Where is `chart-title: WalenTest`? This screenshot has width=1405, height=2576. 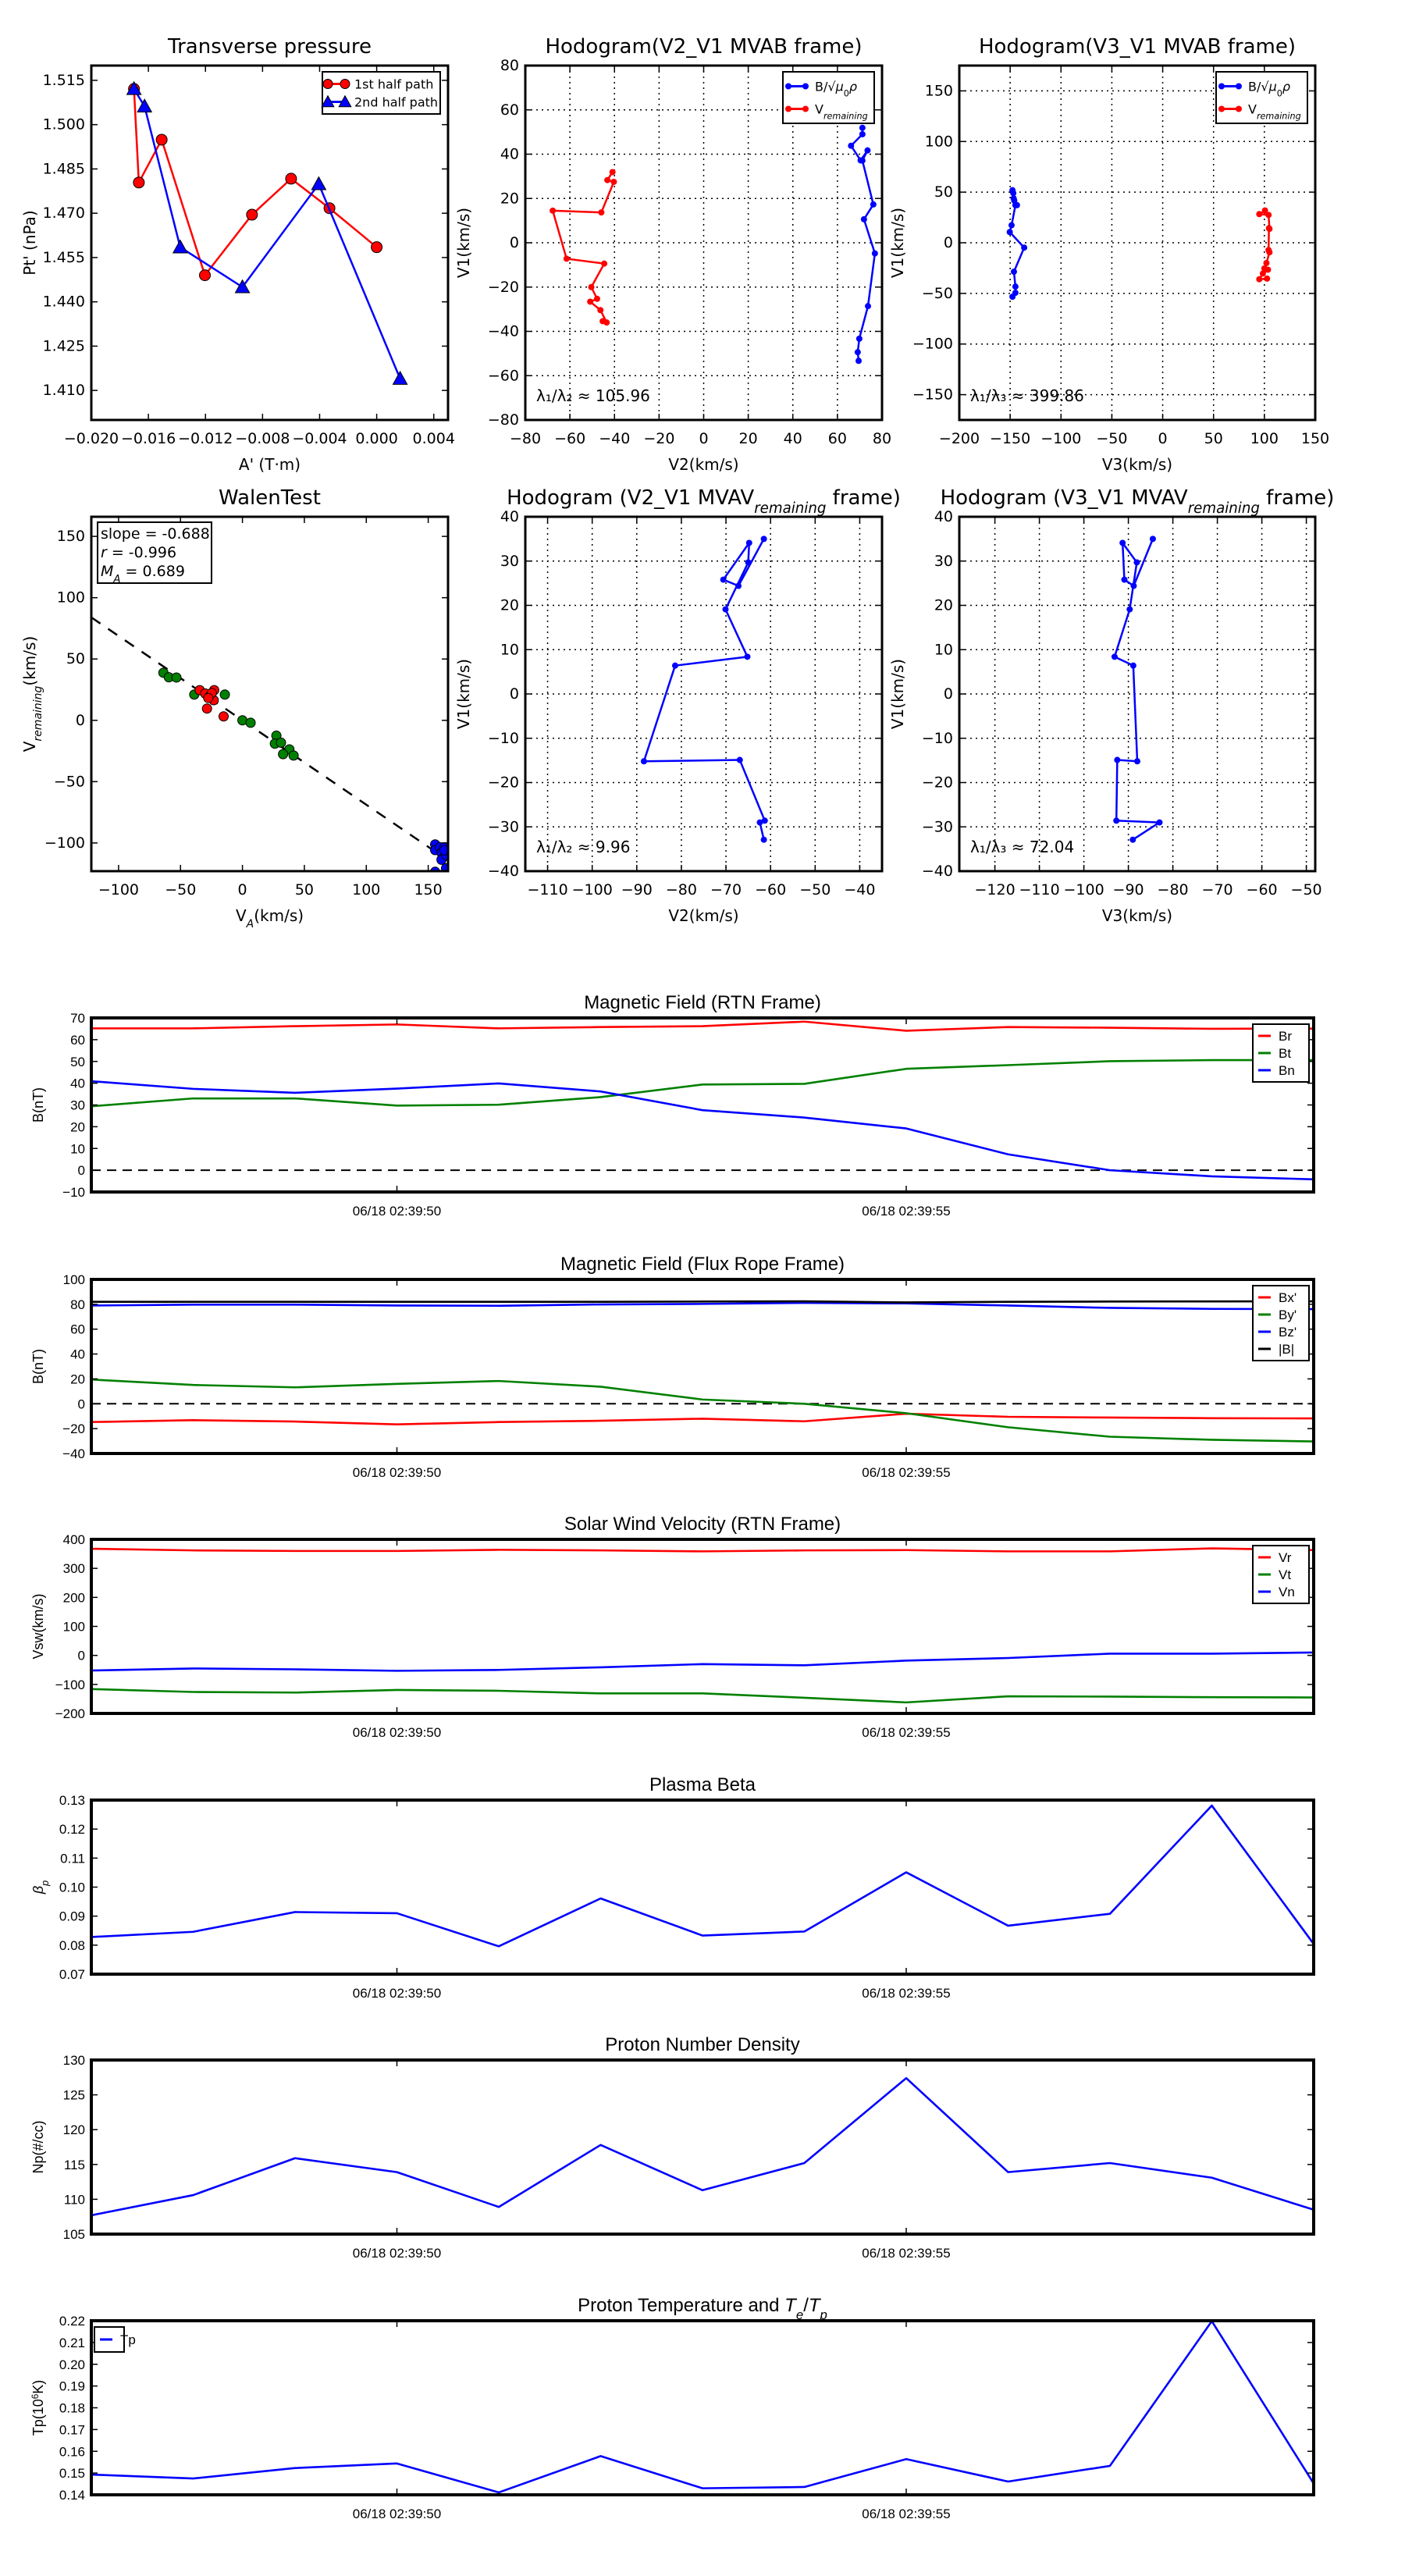
chart-title: WalenTest is located at coordinates (270, 498).